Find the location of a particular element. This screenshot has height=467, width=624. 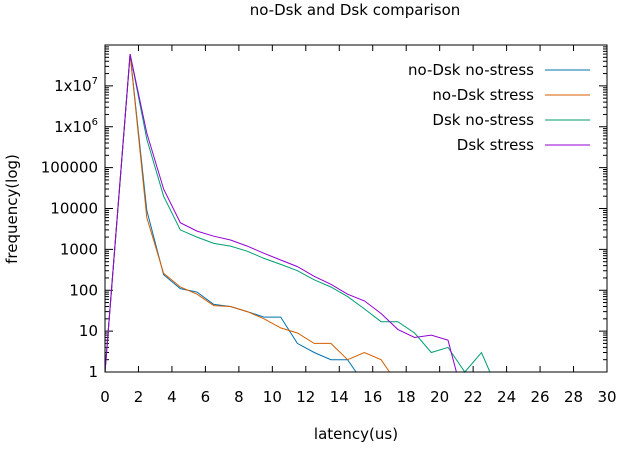

y-tick-label: 100000 is located at coordinates (69, 168).